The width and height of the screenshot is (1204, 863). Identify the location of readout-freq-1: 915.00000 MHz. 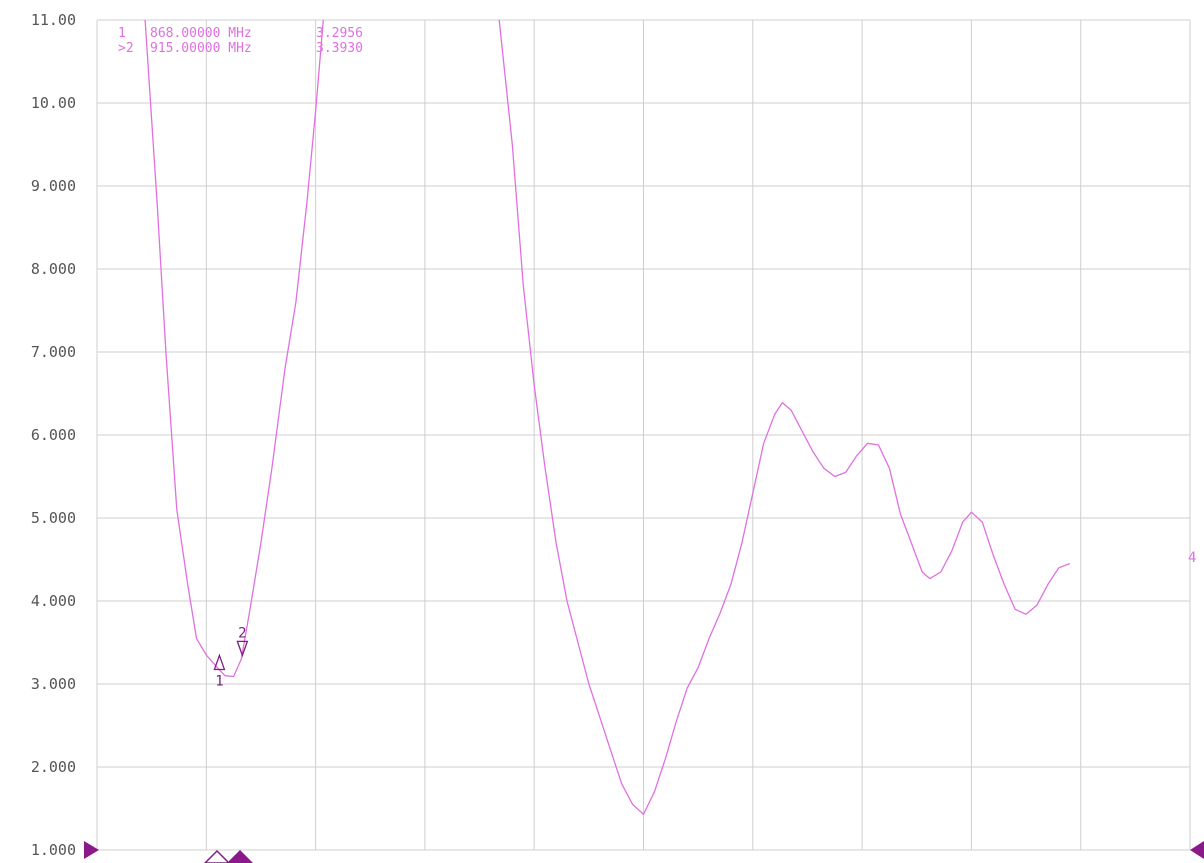
(201, 48).